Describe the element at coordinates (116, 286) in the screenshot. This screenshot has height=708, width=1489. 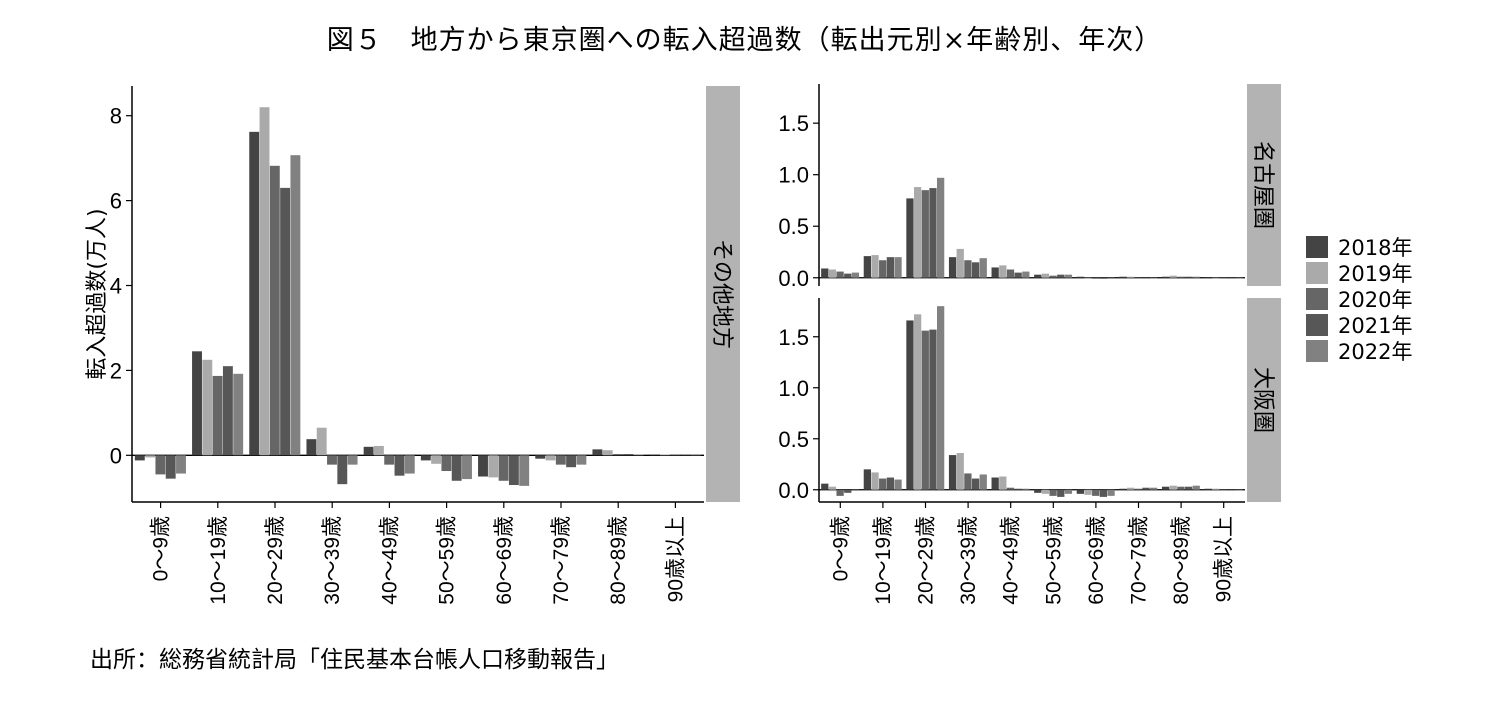
I see `y-tick-label: 4` at that location.